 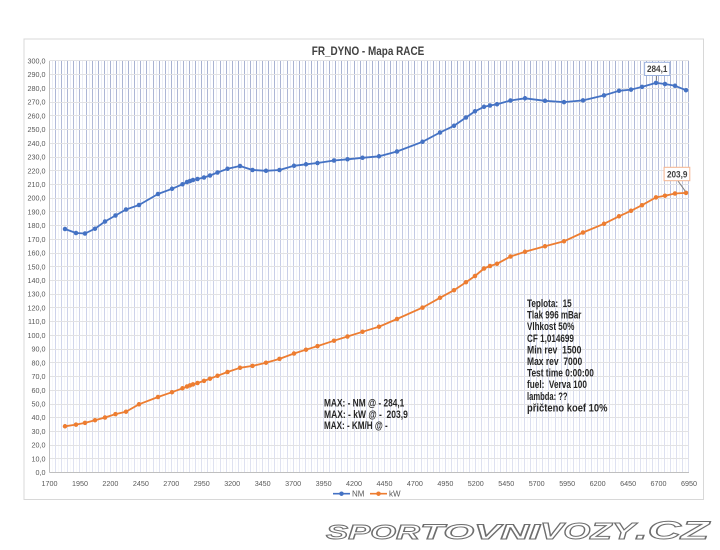 What do you see at coordinates (554, 316) in the screenshot?
I see `svg-text: Tlak 996 mBar` at bounding box center [554, 316].